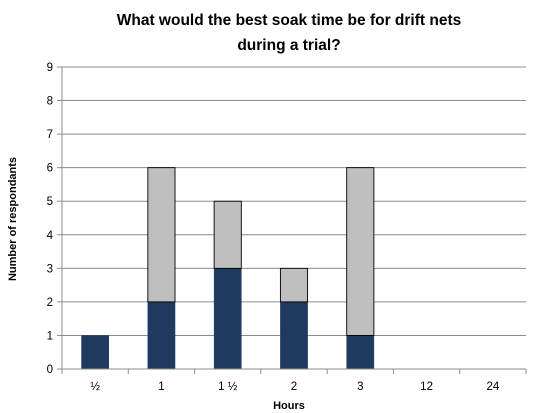  What do you see at coordinates (426, 387) in the screenshot?
I see `x-tick-label: 12` at bounding box center [426, 387].